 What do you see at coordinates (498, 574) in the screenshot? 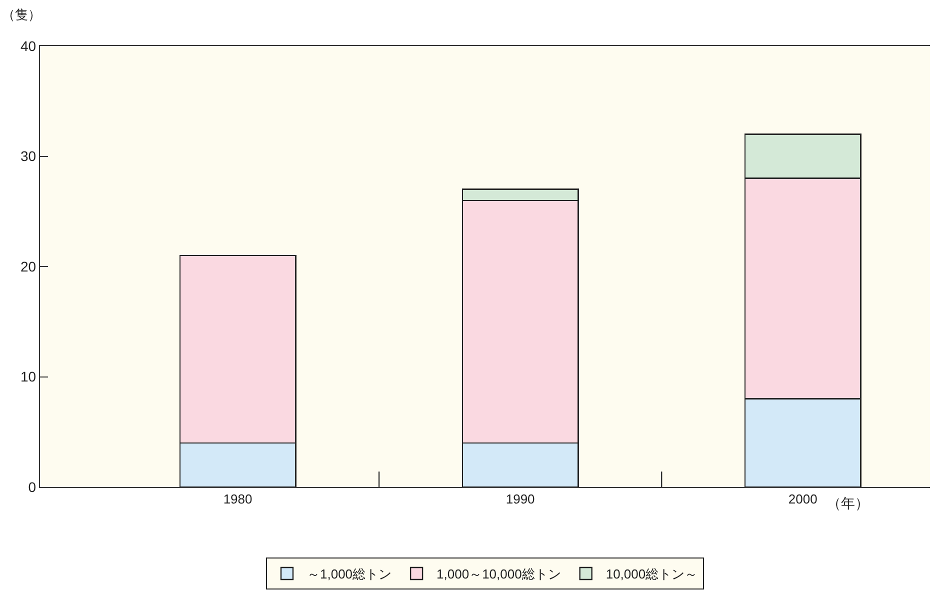
I see `legend-label: 1,000～10,000総トン` at bounding box center [498, 574].